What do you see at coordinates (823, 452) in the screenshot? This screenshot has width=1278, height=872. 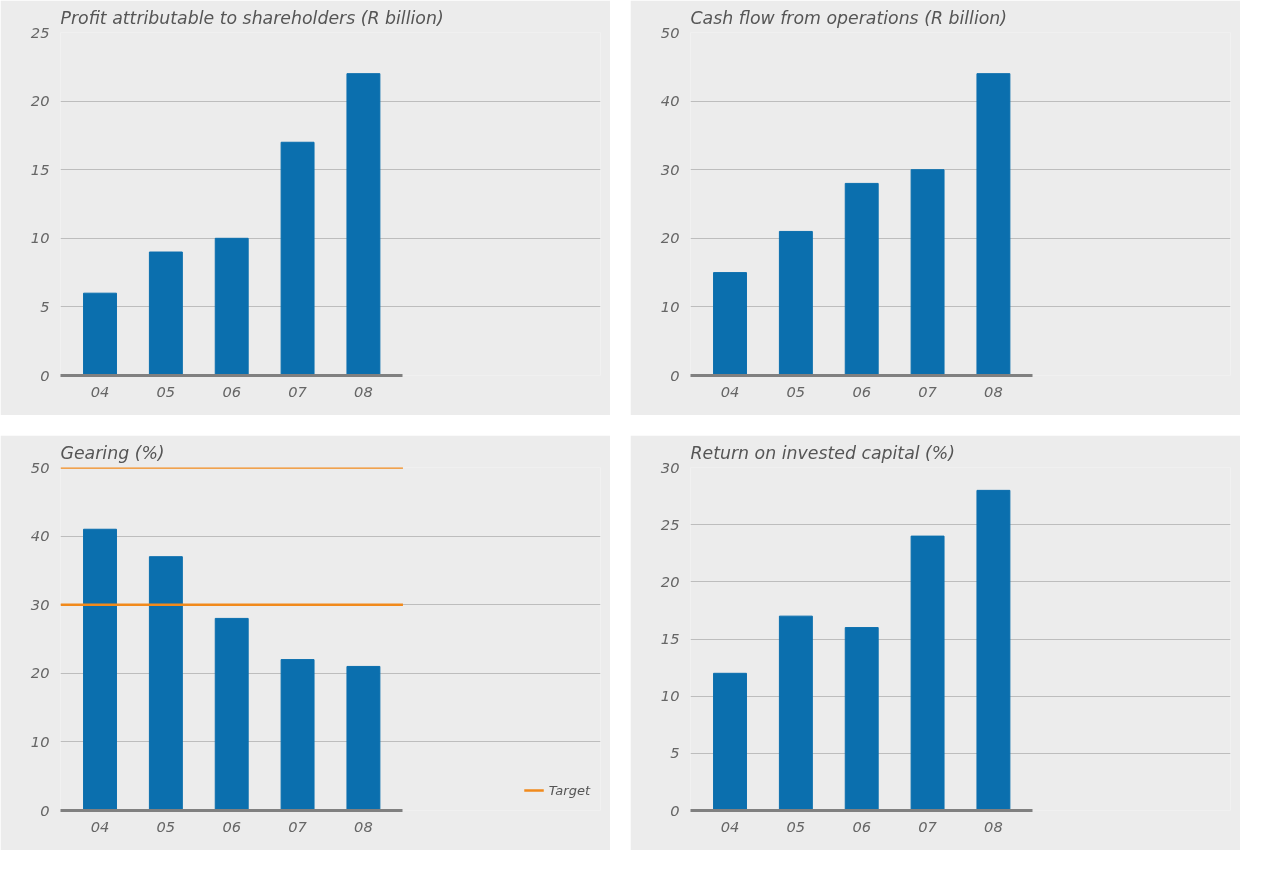 I see `chart-title: Return on invested capital (%)` at bounding box center [823, 452].